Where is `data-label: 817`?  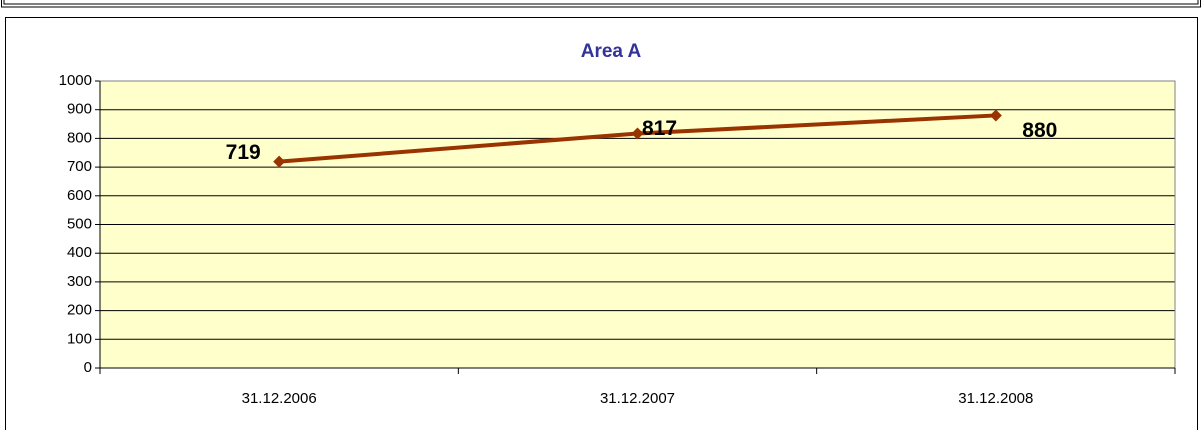
data-label: 817 is located at coordinates (659, 128).